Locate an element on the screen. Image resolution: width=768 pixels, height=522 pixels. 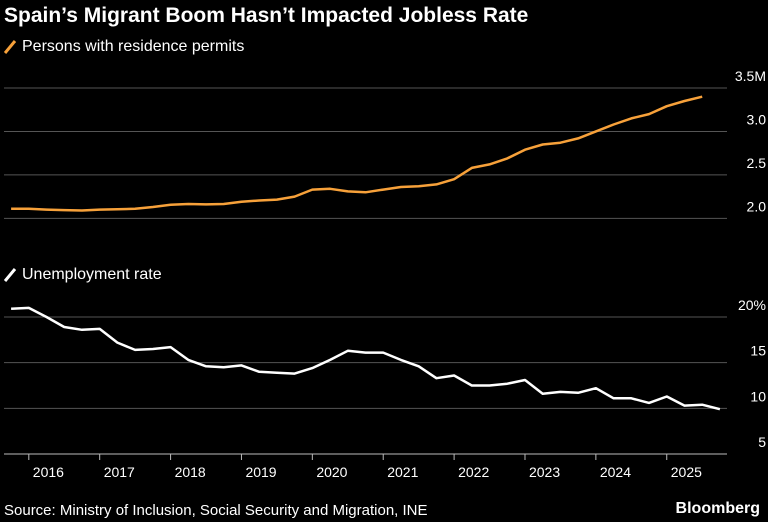
x-tick-label-9: 2025 is located at coordinates (686, 472).